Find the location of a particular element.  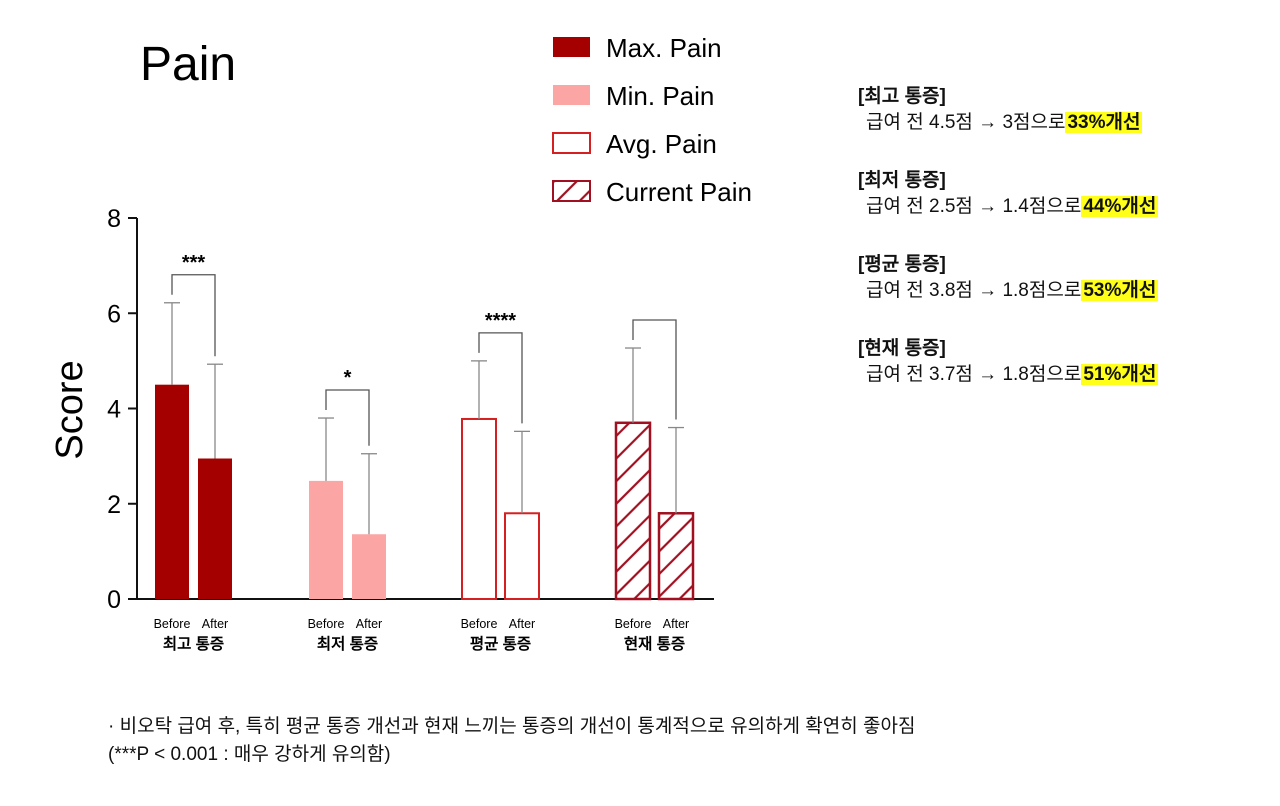

bar-group-3: Before After 평균 통증 **** is located at coordinates (500, 481).